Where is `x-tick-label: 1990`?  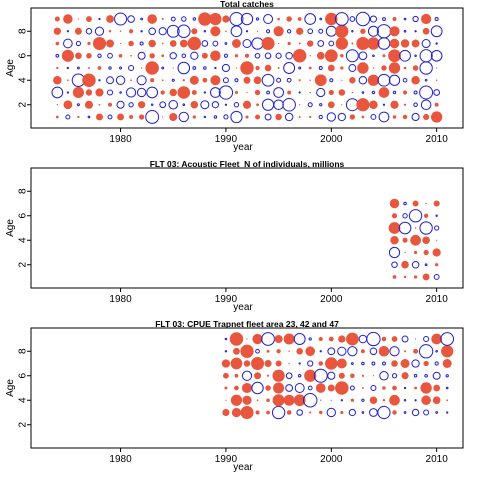 x-tick-label: 1990 is located at coordinates (226, 139).